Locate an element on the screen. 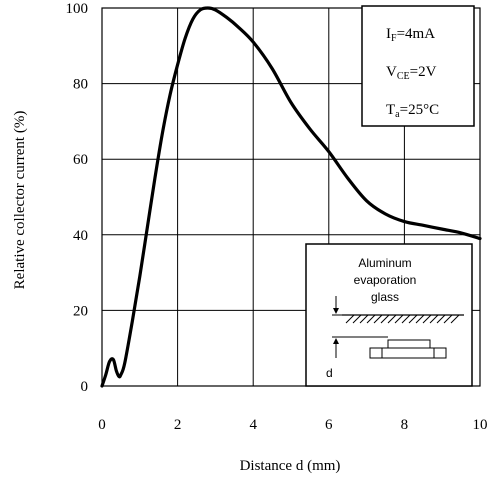  inset-d-label: d is located at coordinates (329, 373).